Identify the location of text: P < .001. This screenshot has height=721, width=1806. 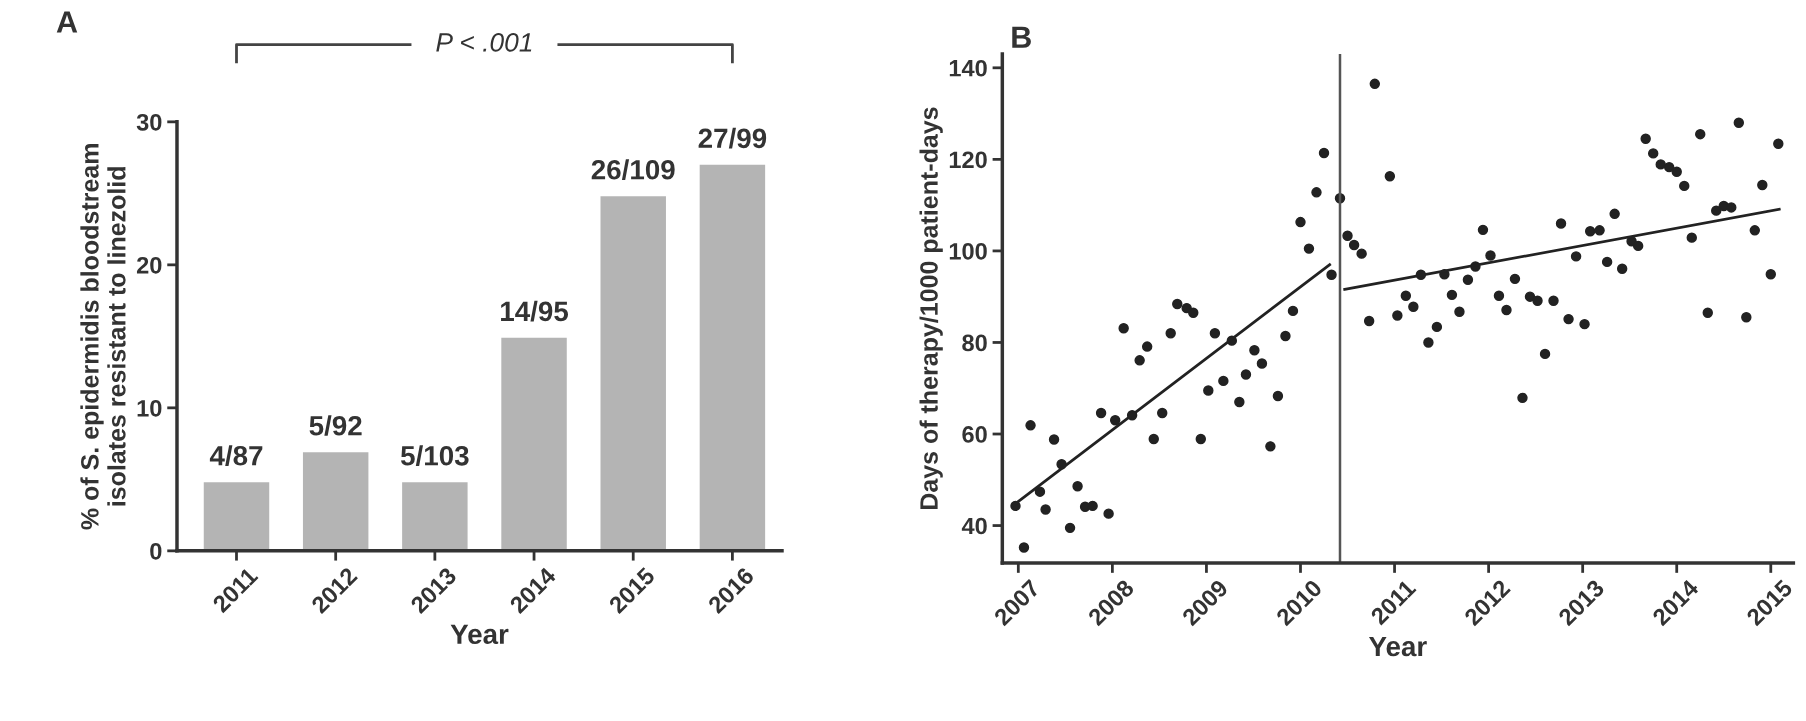
(484, 42).